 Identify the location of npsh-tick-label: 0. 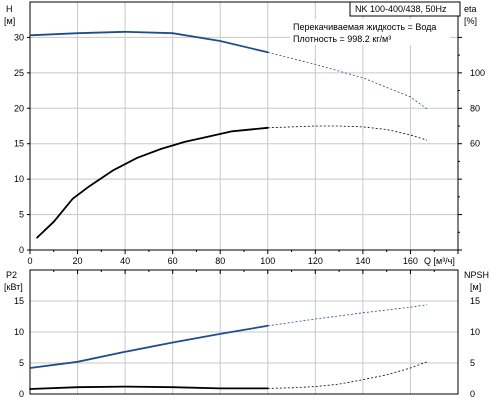
(472, 394).